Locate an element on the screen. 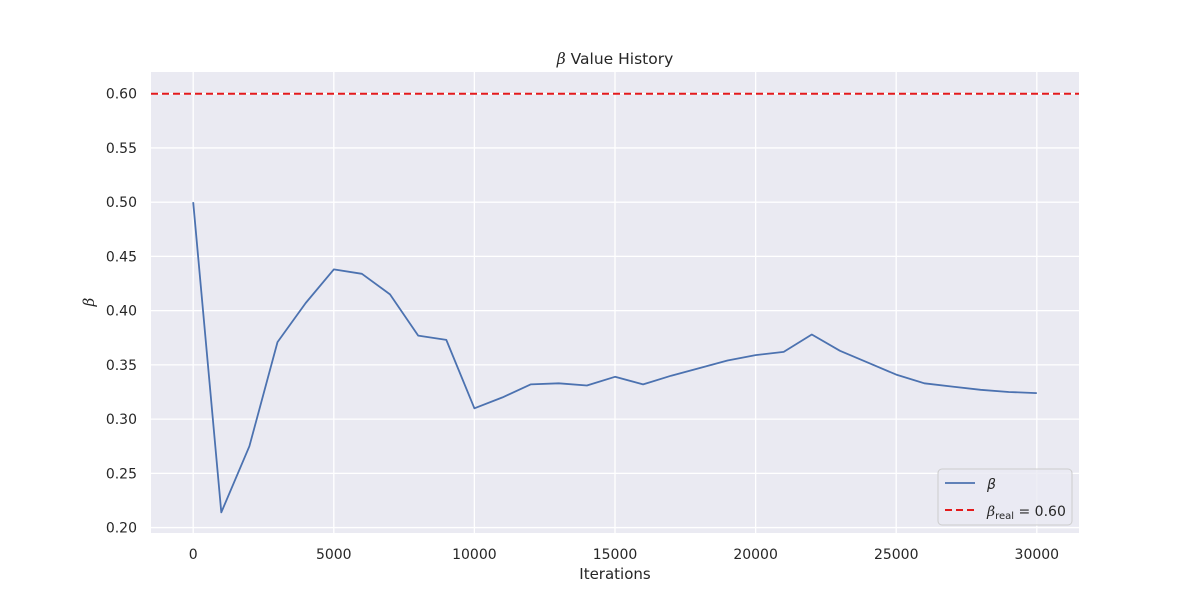 This screenshot has width=1200, height=600. x-tick-label: 25000 is located at coordinates (896, 555).